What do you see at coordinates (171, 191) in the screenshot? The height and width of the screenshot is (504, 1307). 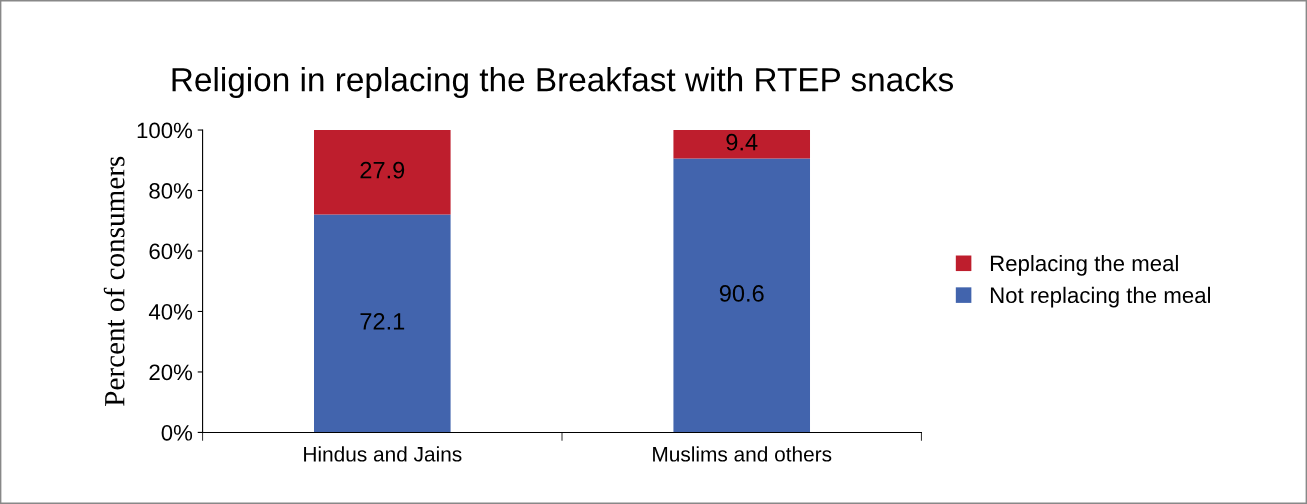 I see `y-tick-label: 80%` at bounding box center [171, 191].